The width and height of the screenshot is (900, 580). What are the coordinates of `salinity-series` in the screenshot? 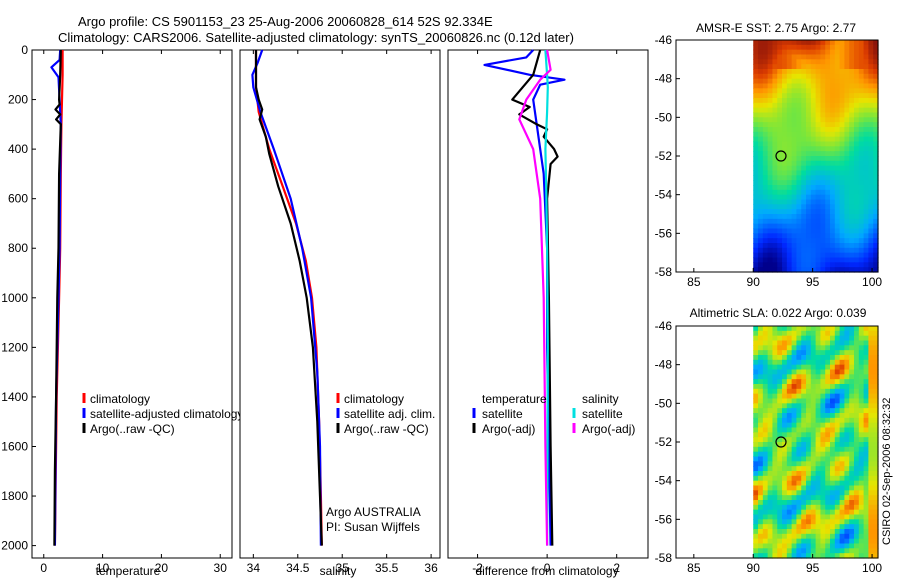 It's located at (287, 297).